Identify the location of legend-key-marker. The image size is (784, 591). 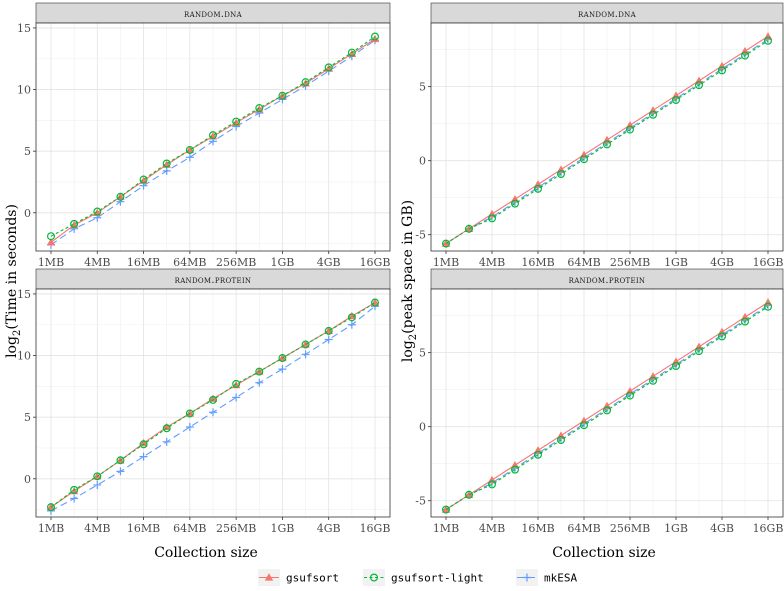
(527, 577).